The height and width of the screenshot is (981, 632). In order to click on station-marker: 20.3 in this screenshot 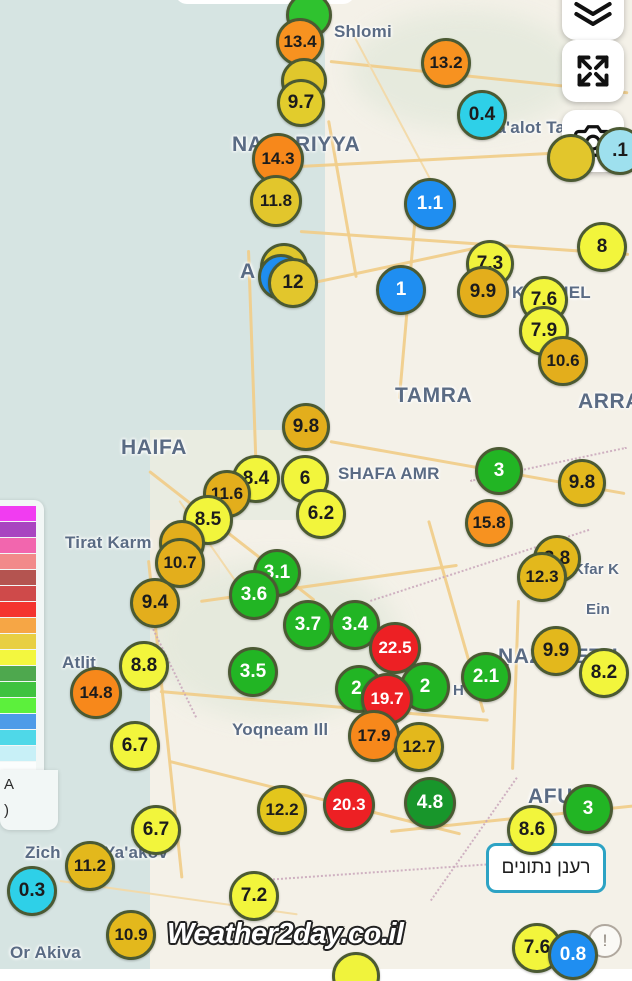, I will do `click(349, 805)`.